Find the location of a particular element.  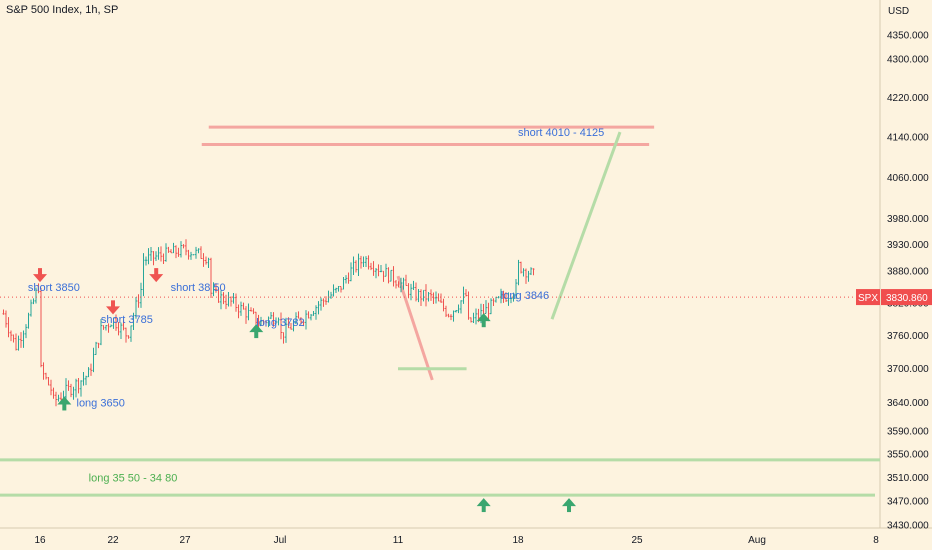

projection-trend-line is located at coordinates (586, 225).